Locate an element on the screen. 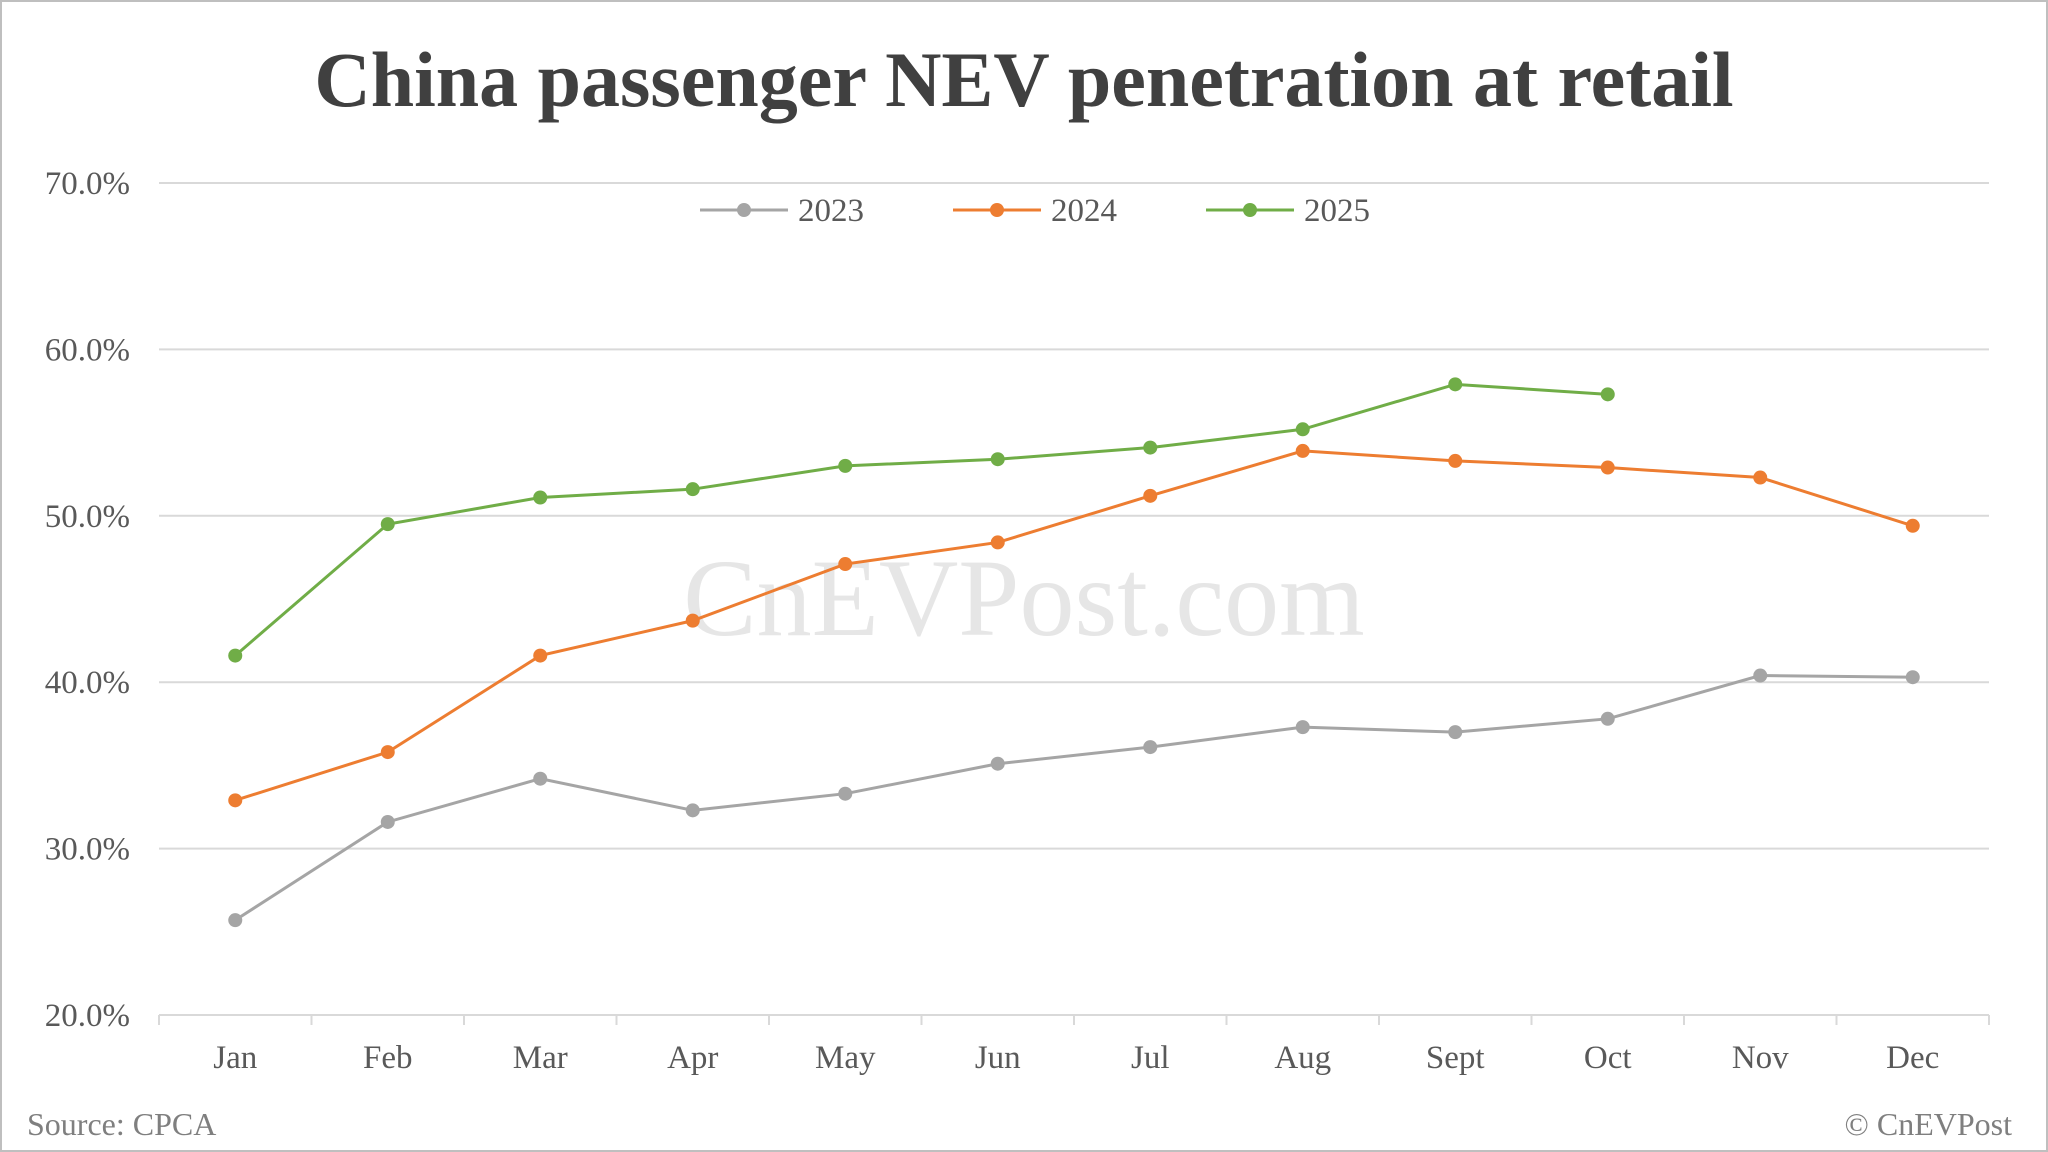  source-note: Source: CPCA is located at coordinates (121, 1124).